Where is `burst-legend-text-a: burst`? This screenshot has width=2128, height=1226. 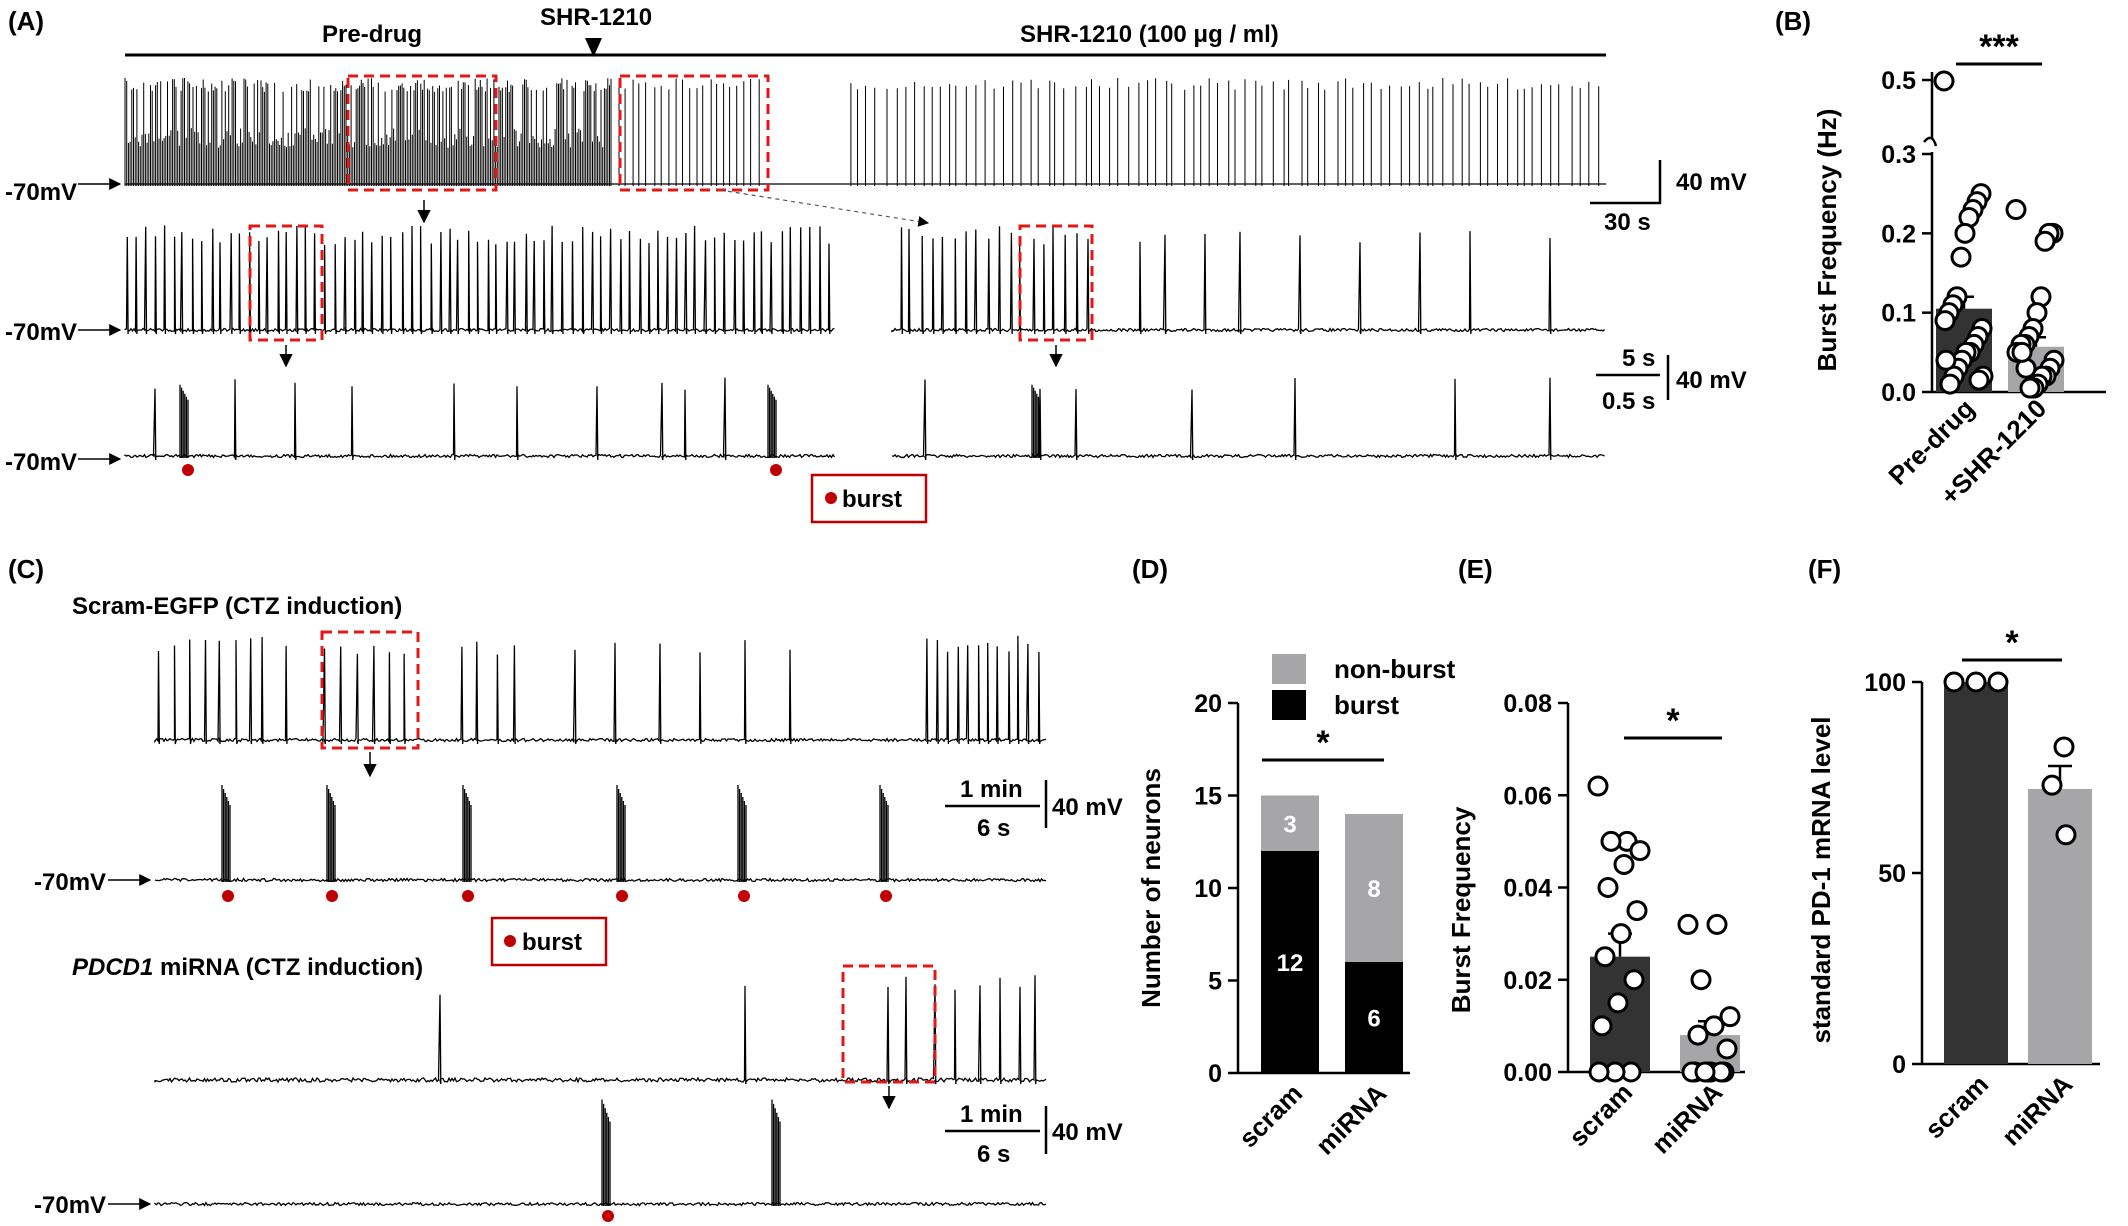
burst-legend-text-a: burst is located at coordinates (872, 499).